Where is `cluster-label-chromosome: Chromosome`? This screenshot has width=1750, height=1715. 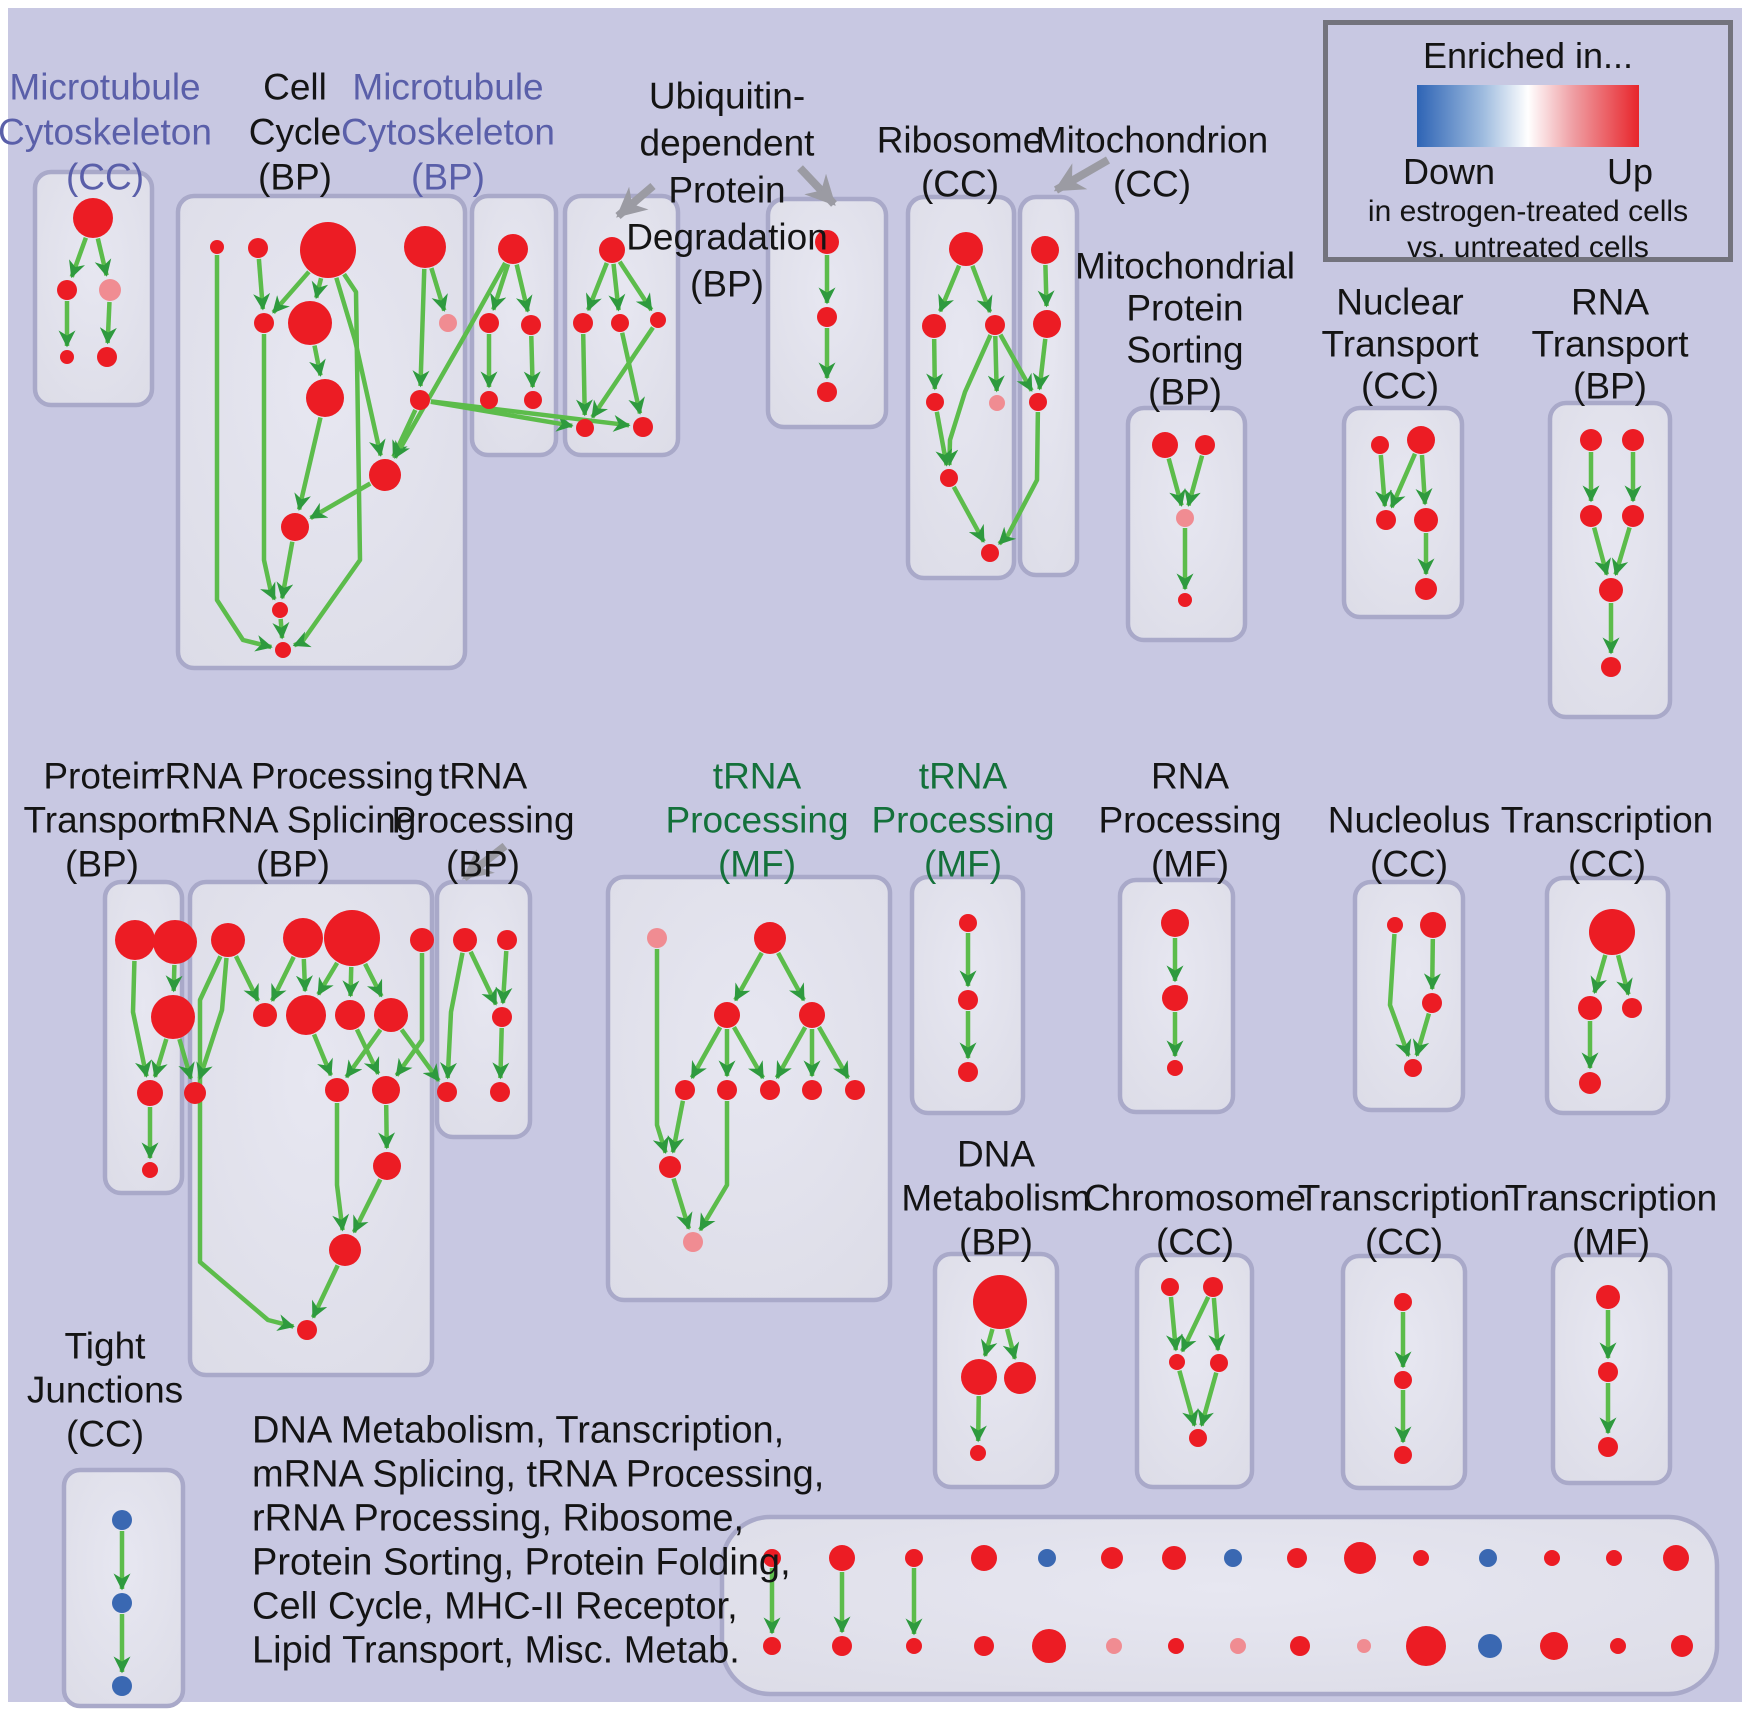
cluster-label-chromosome: Chromosome is located at coordinates (1195, 1198).